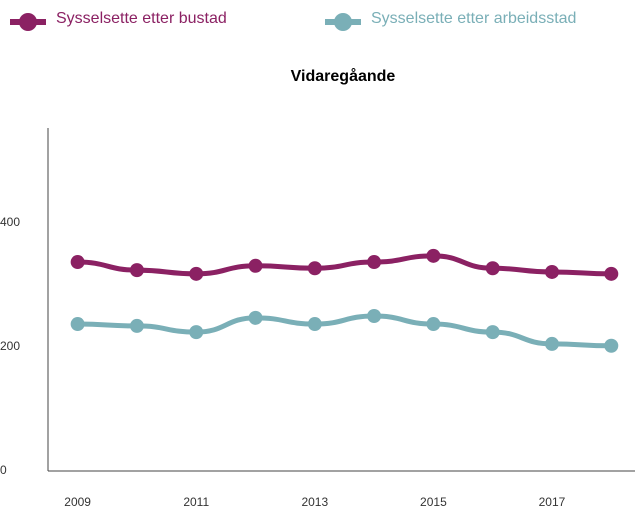 This screenshot has width=637, height=513. Describe the element at coordinates (10, 346) in the screenshot. I see `y-tick-label: 200` at that location.